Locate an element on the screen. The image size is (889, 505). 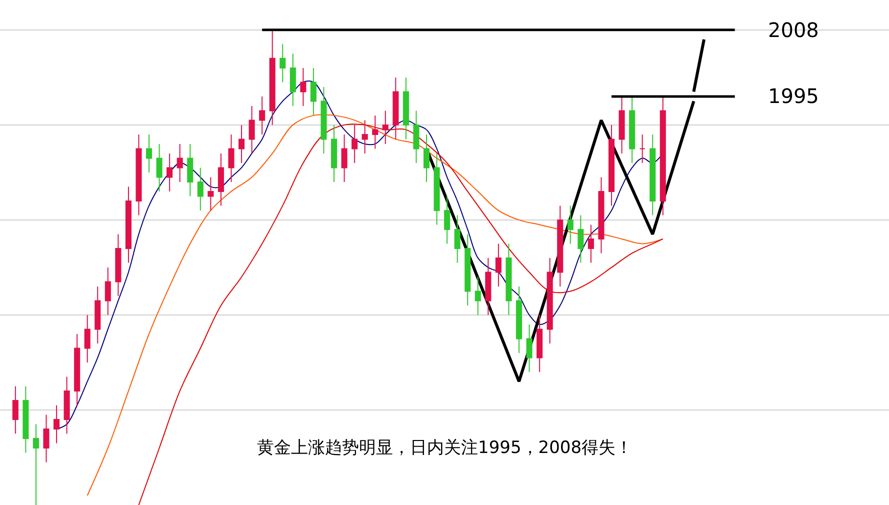
text: 2008 is located at coordinates (793, 30).